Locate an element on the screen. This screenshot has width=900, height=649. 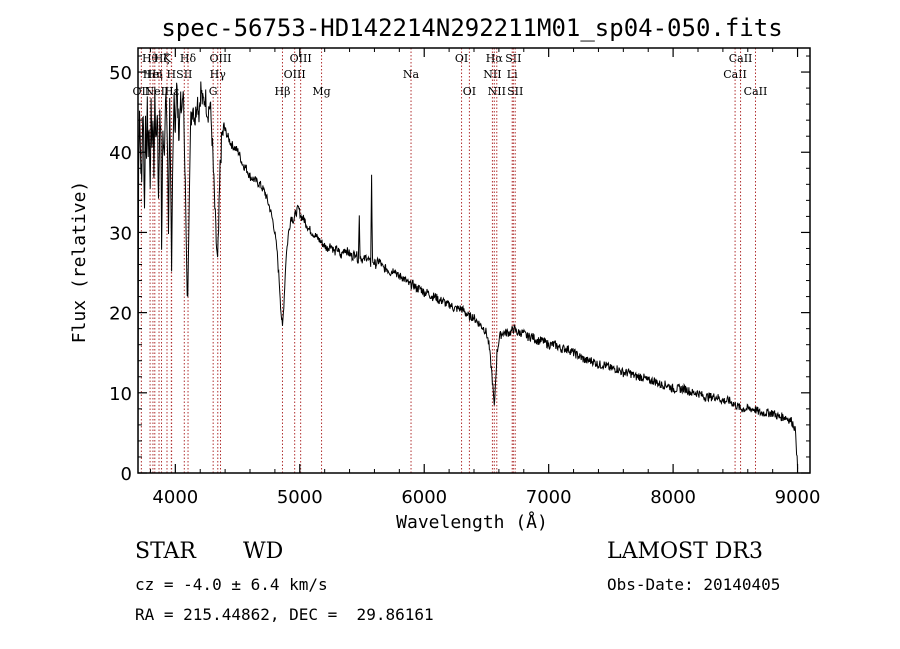
x-tick-label: 4000 is located at coordinates (175, 497).